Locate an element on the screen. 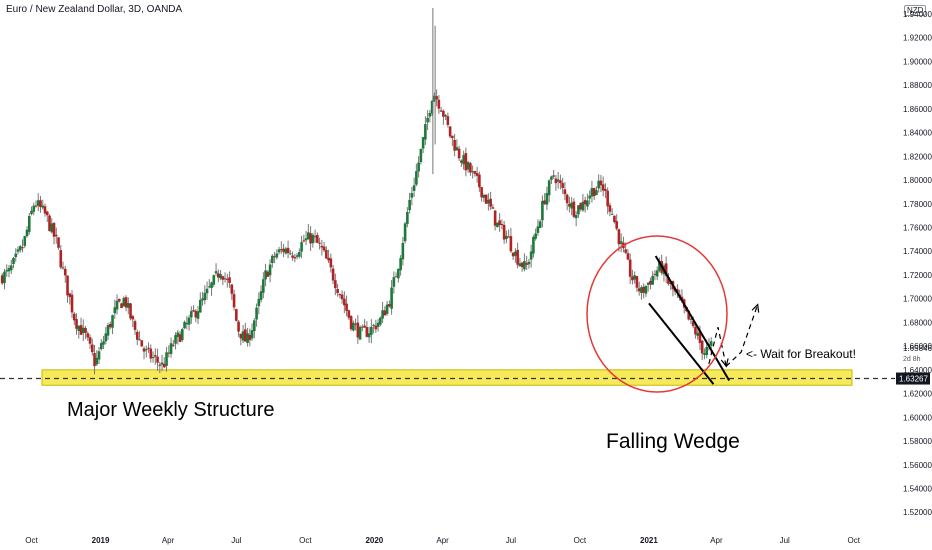 This screenshot has width=932, height=550. x-tick-label: 2021 is located at coordinates (649, 540).